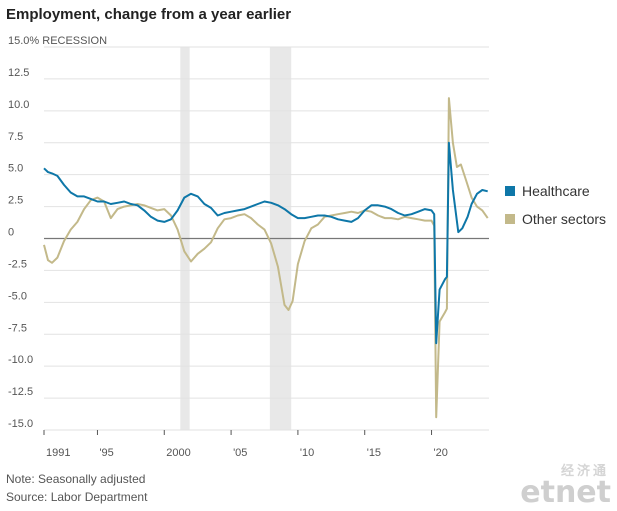 This screenshot has width=617, height=511. I want to click on legend: Healthcare Other sectors, so click(555, 205).